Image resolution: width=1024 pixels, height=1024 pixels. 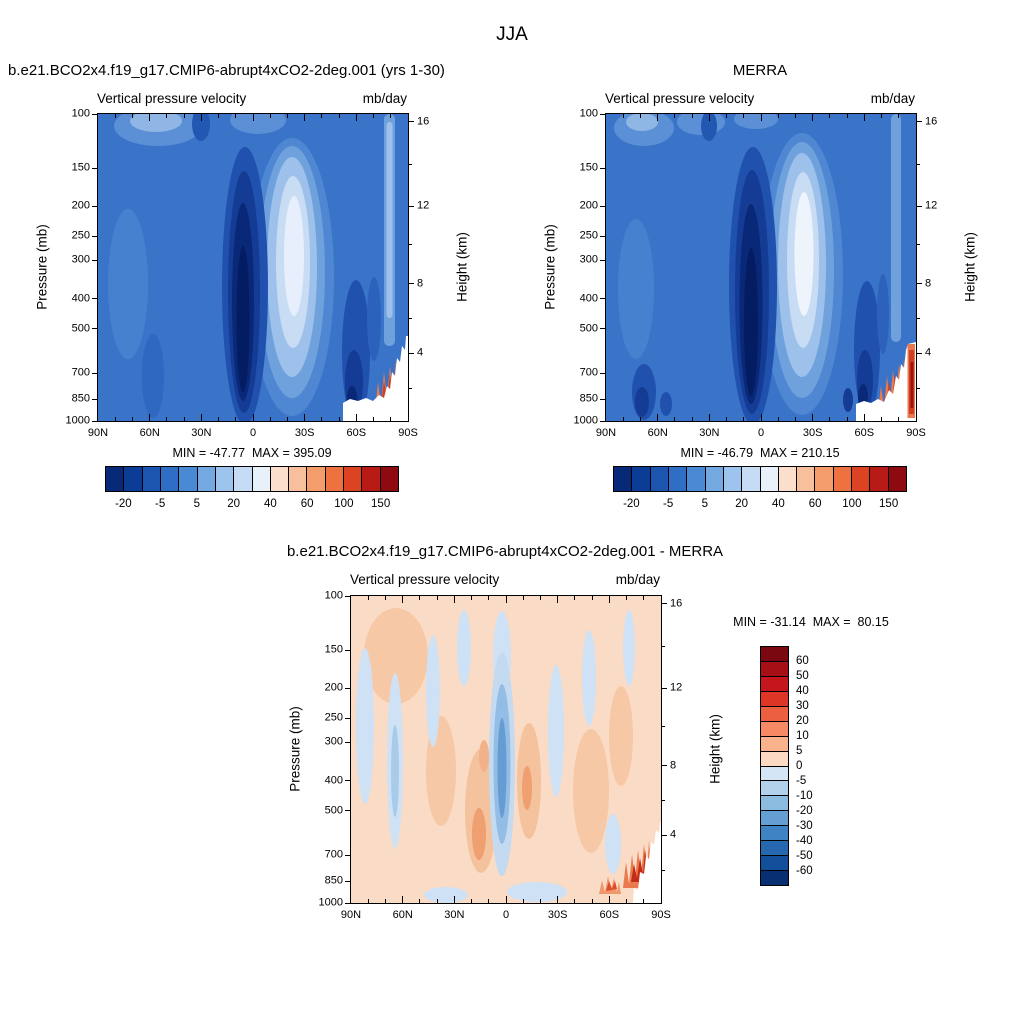 What do you see at coordinates (668, 504) in the screenshot?
I see `colorbar-tick-label: -5` at bounding box center [668, 504].